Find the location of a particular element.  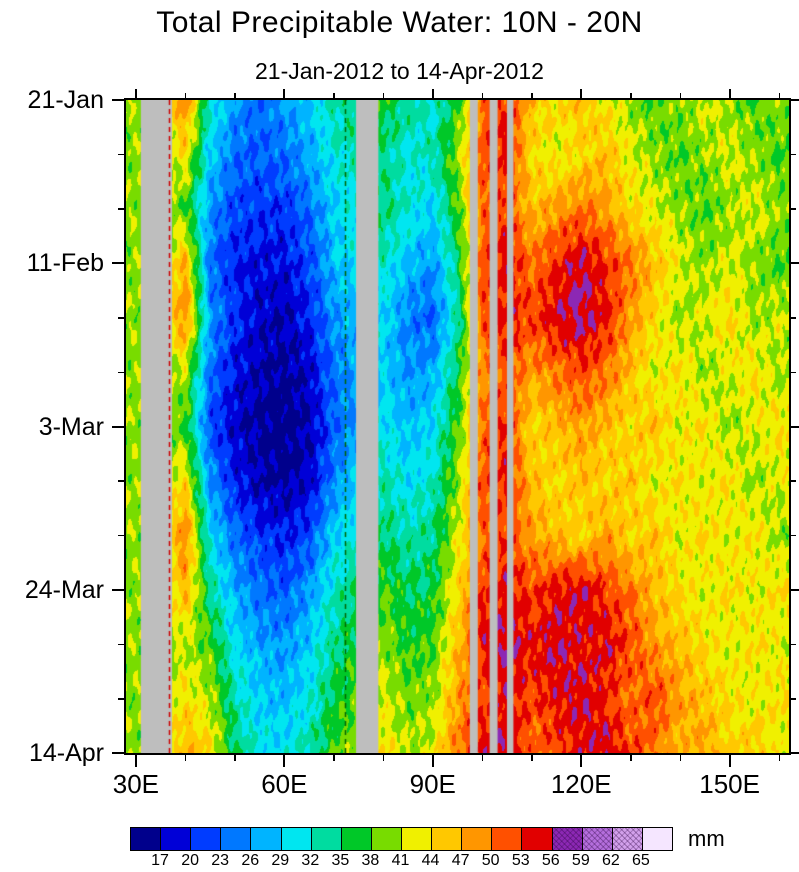

colorbar-tick-label: 47 is located at coordinates (460, 860).